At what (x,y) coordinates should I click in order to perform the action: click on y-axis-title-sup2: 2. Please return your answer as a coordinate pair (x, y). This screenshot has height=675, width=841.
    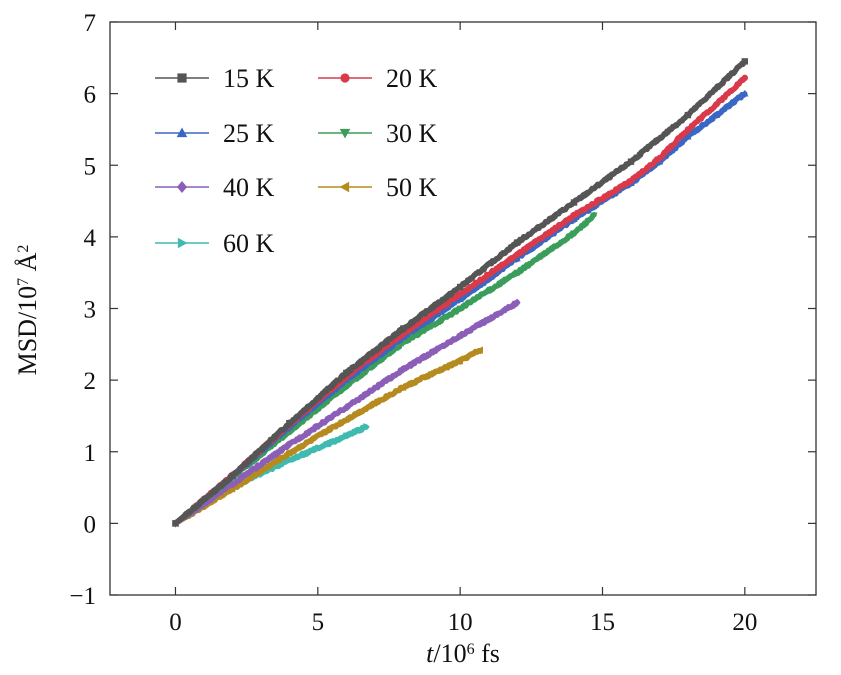
    Looking at the image, I should click on (23, 249).